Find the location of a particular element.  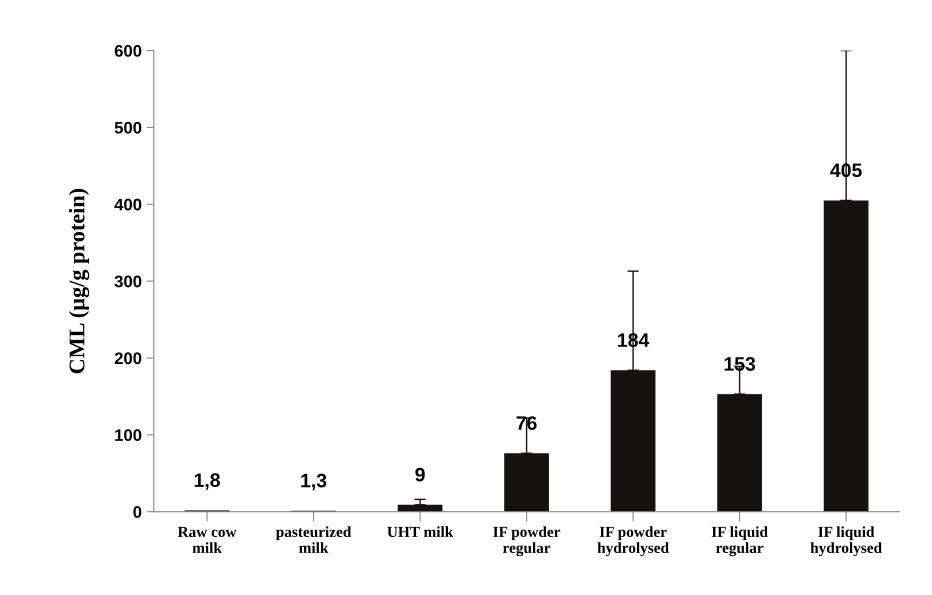

data-label: 9 is located at coordinates (420, 475).